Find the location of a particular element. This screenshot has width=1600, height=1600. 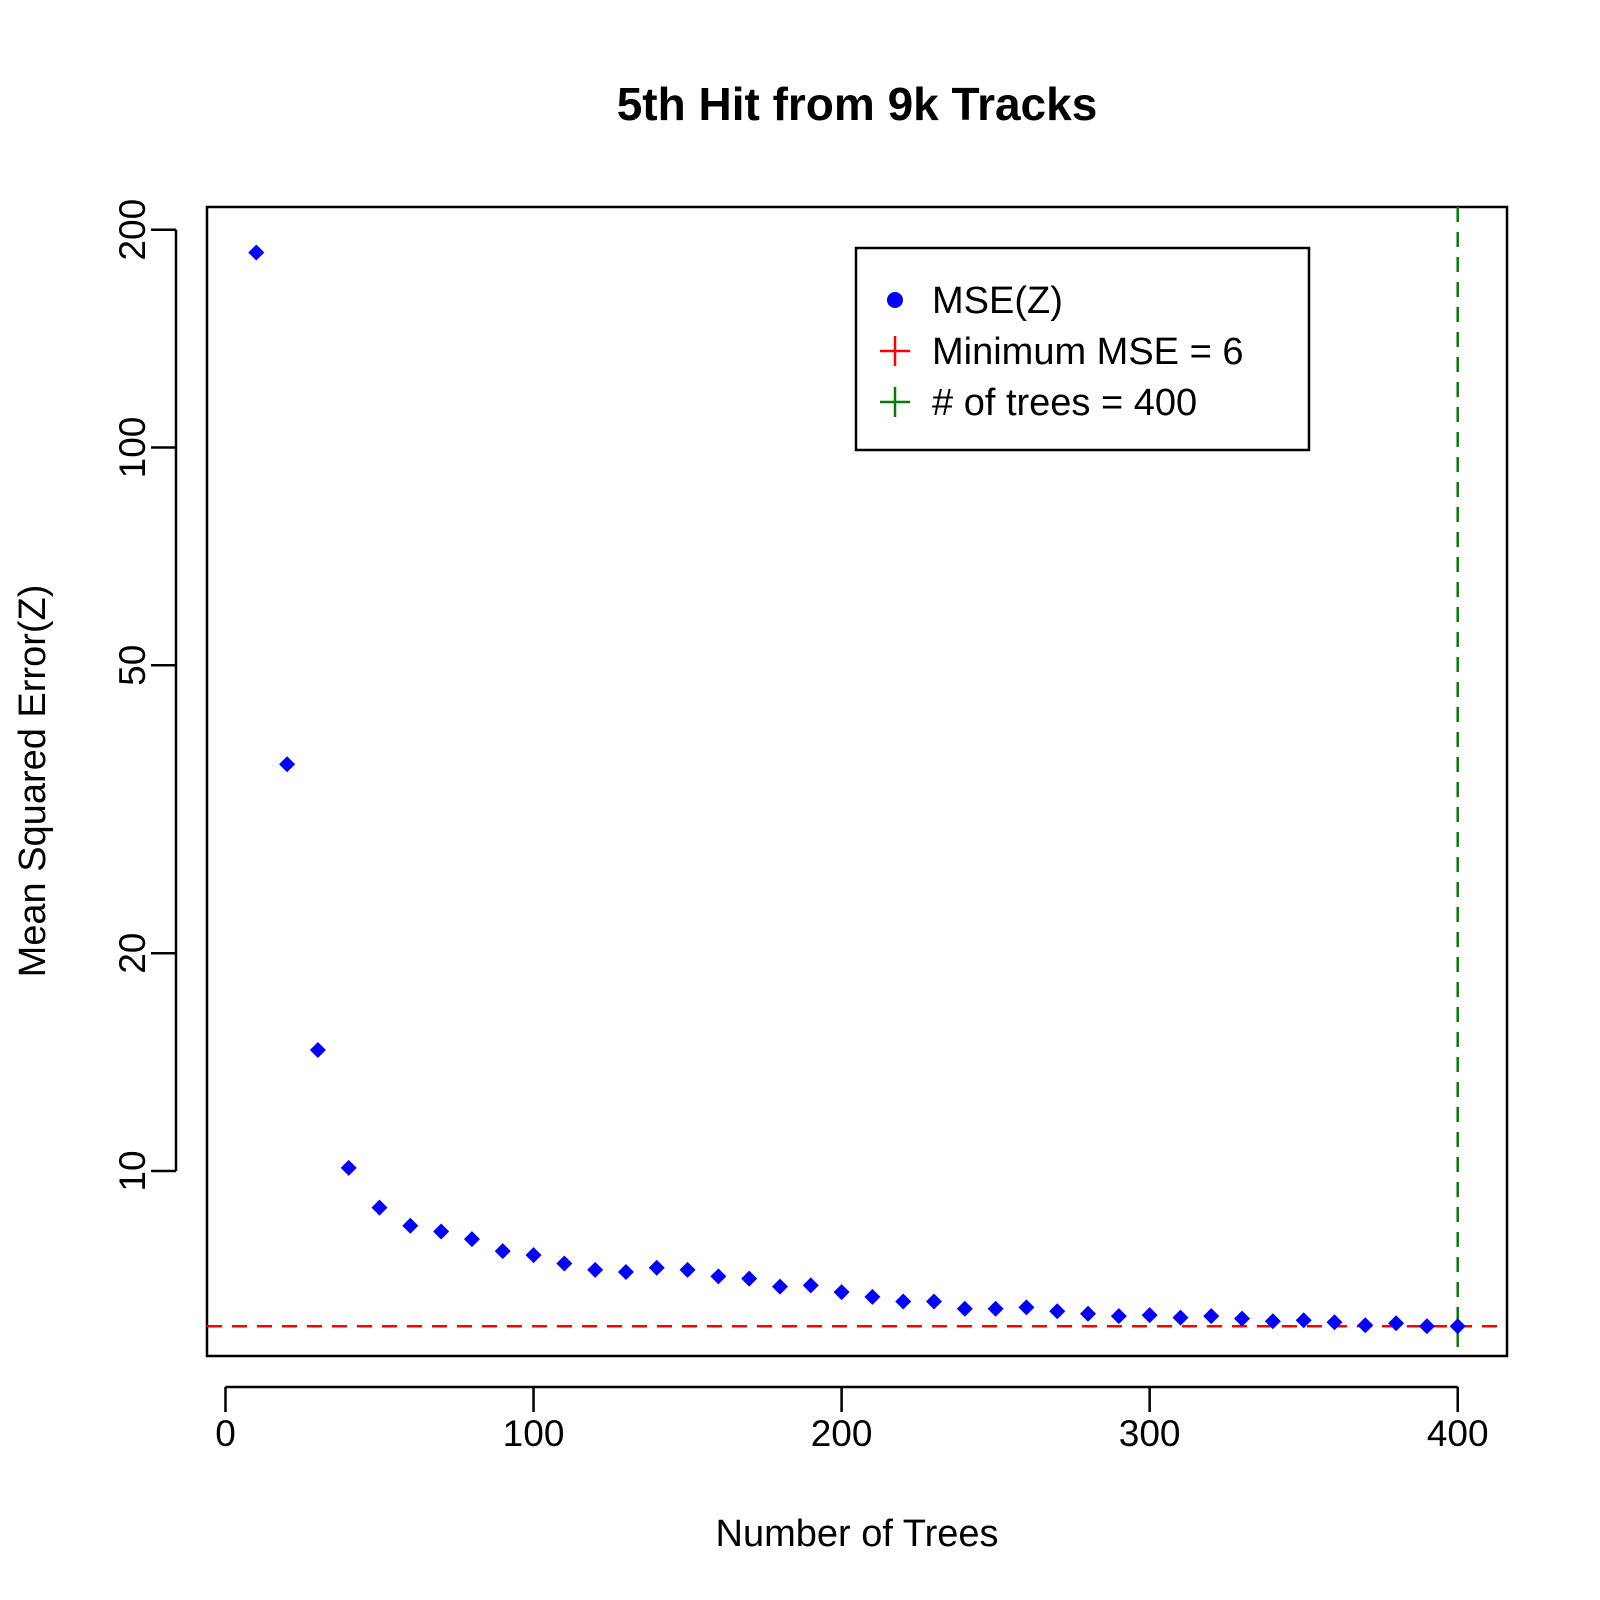

legend: MSE(Z) Minimum MSE = 6 # of trees = 400 is located at coordinates (1082, 349).